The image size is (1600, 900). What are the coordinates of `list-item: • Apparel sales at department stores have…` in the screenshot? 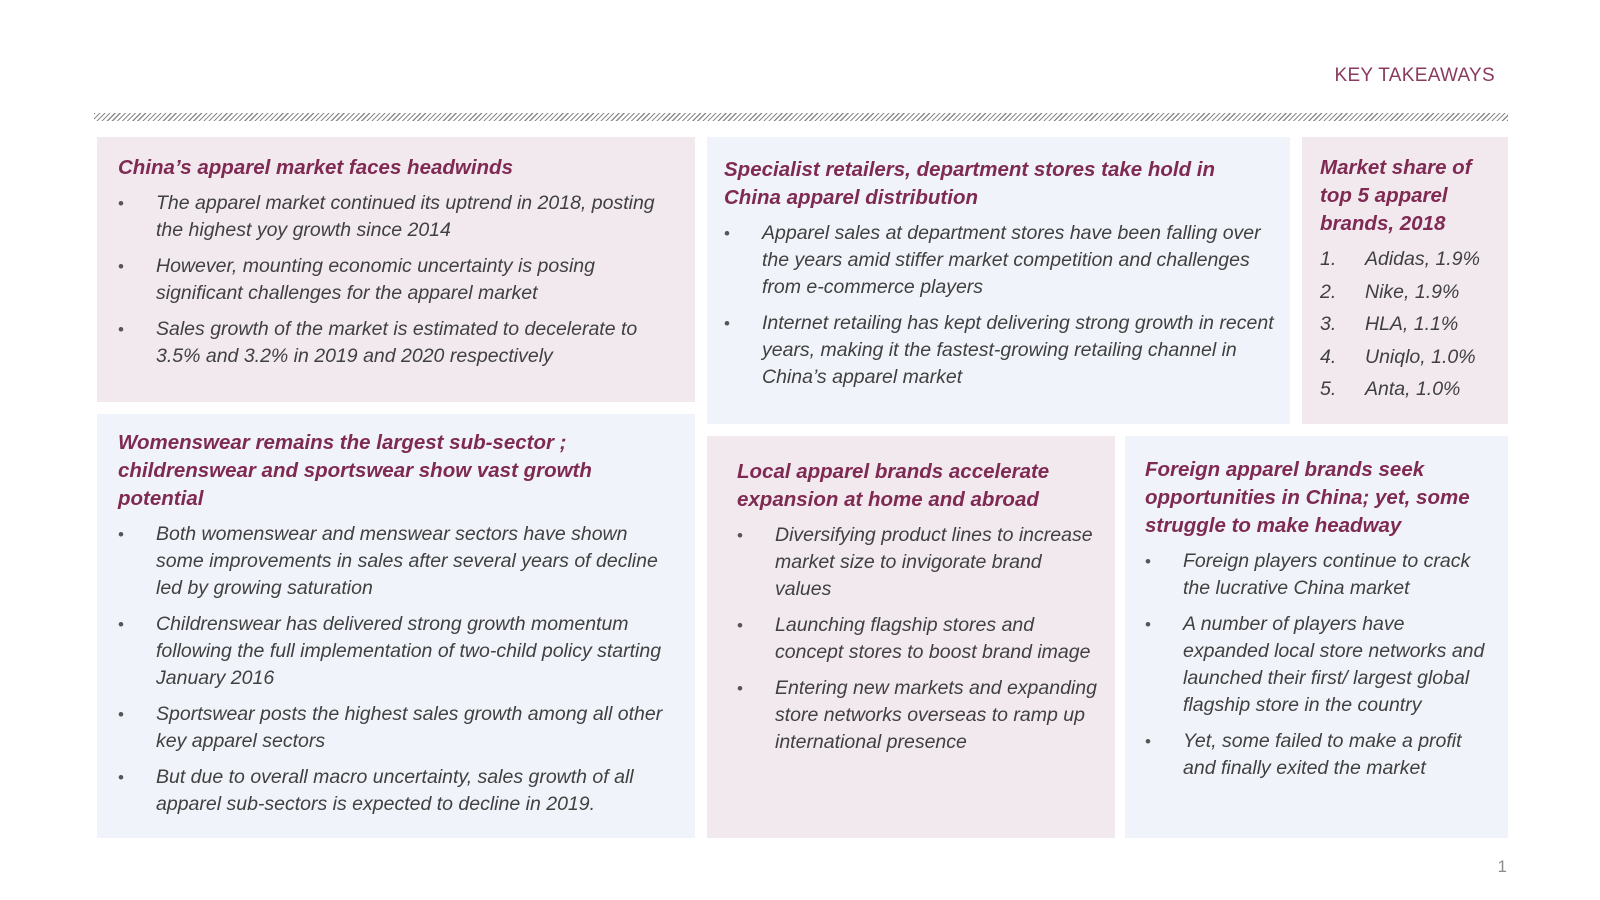 It's located at (999, 260).